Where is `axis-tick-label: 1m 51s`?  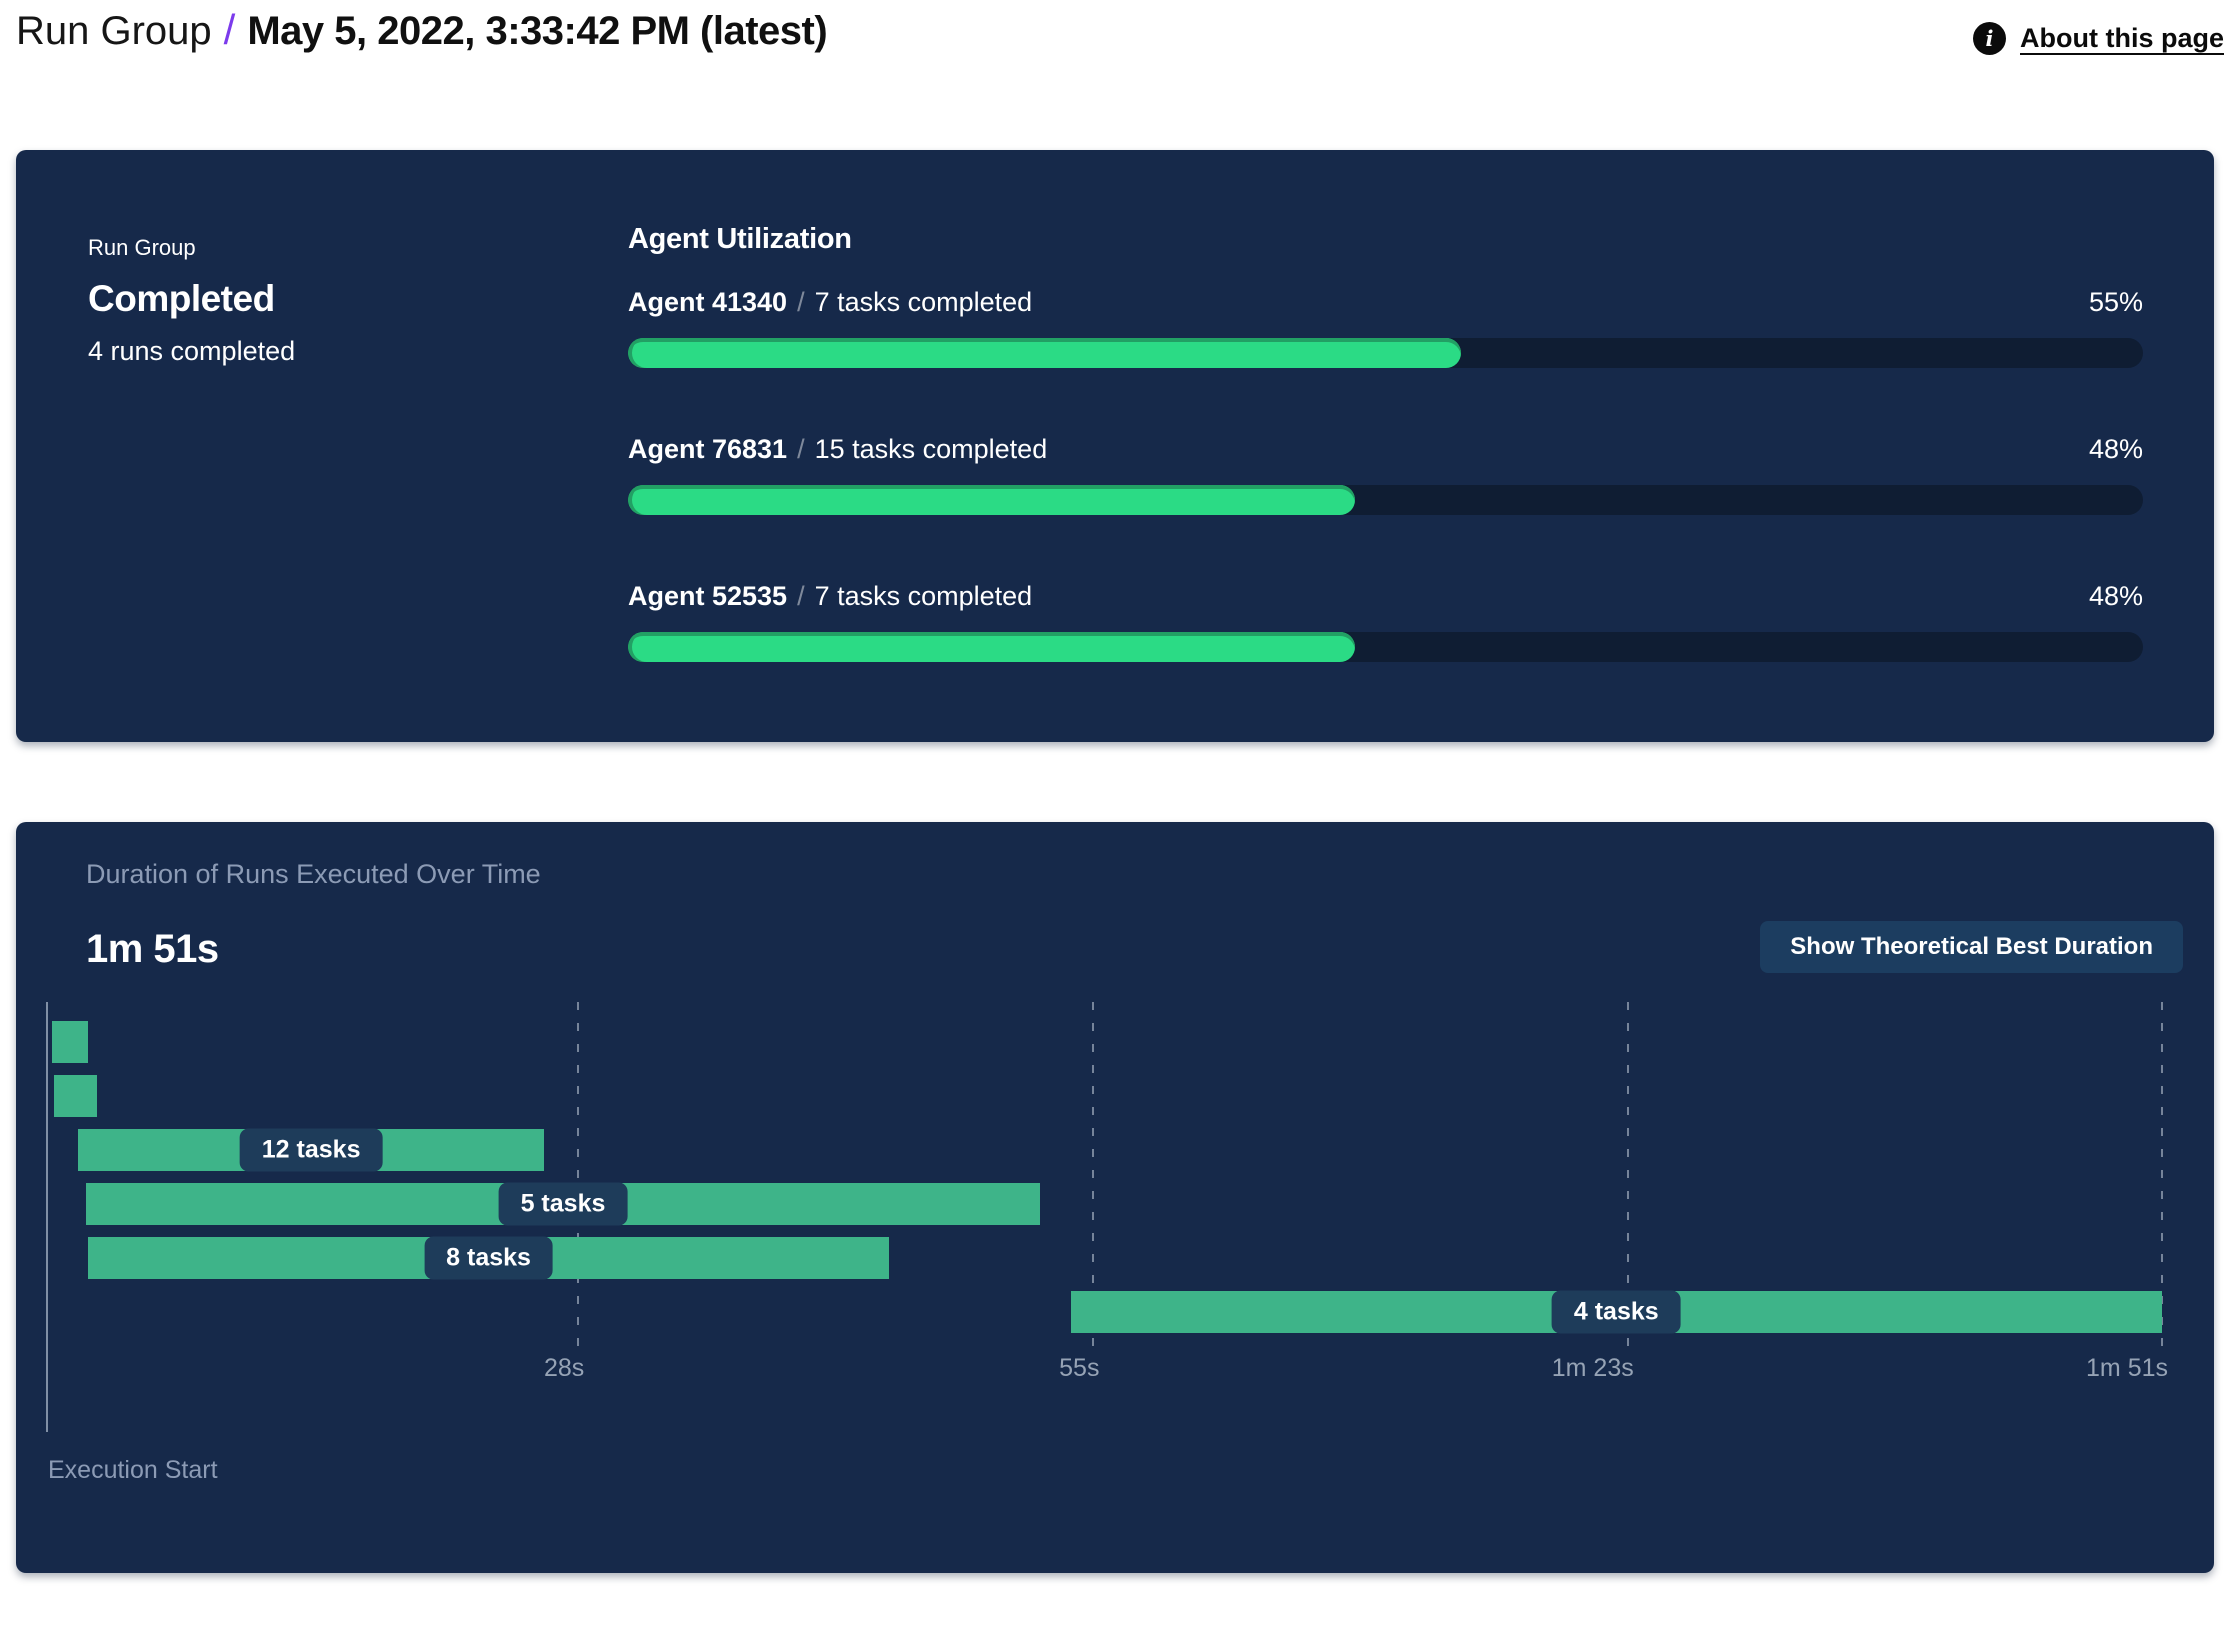 axis-tick-label: 1m 51s is located at coordinates (2127, 1368).